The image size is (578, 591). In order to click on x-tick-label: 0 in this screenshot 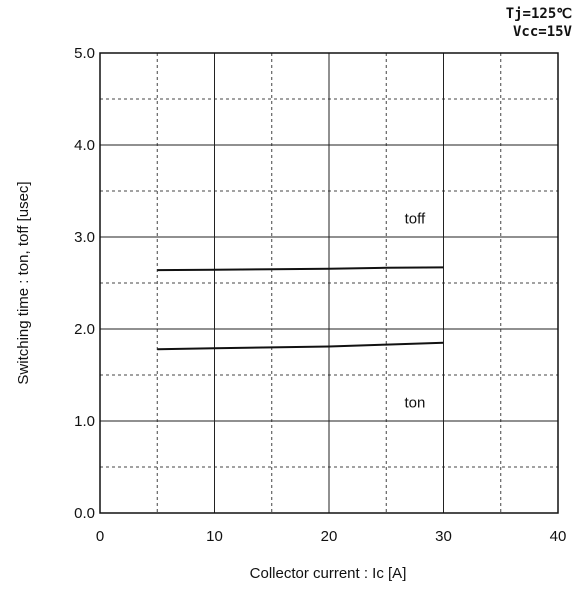, I will do `click(100, 536)`.